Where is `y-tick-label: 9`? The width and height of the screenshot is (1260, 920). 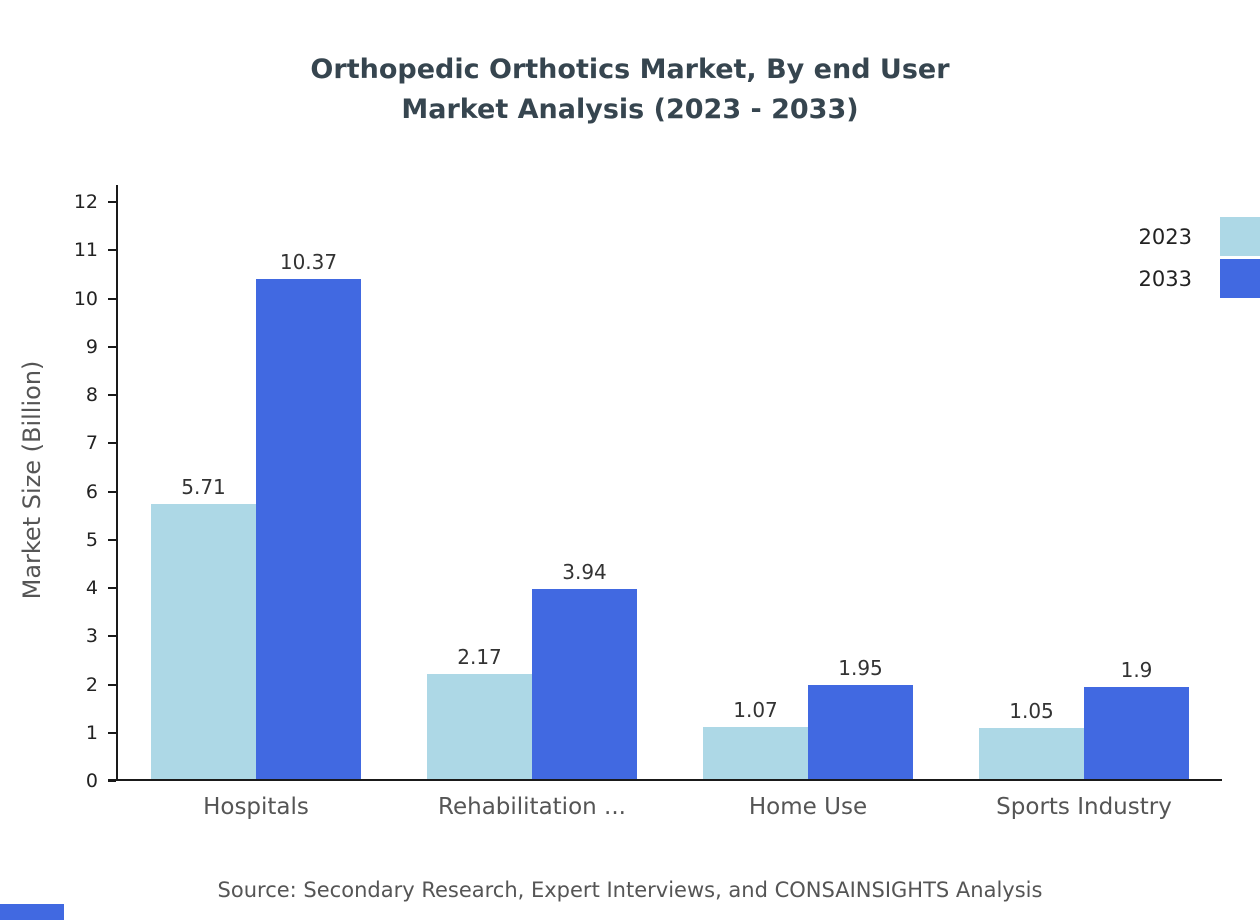 y-tick-label: 9 is located at coordinates (91, 346).